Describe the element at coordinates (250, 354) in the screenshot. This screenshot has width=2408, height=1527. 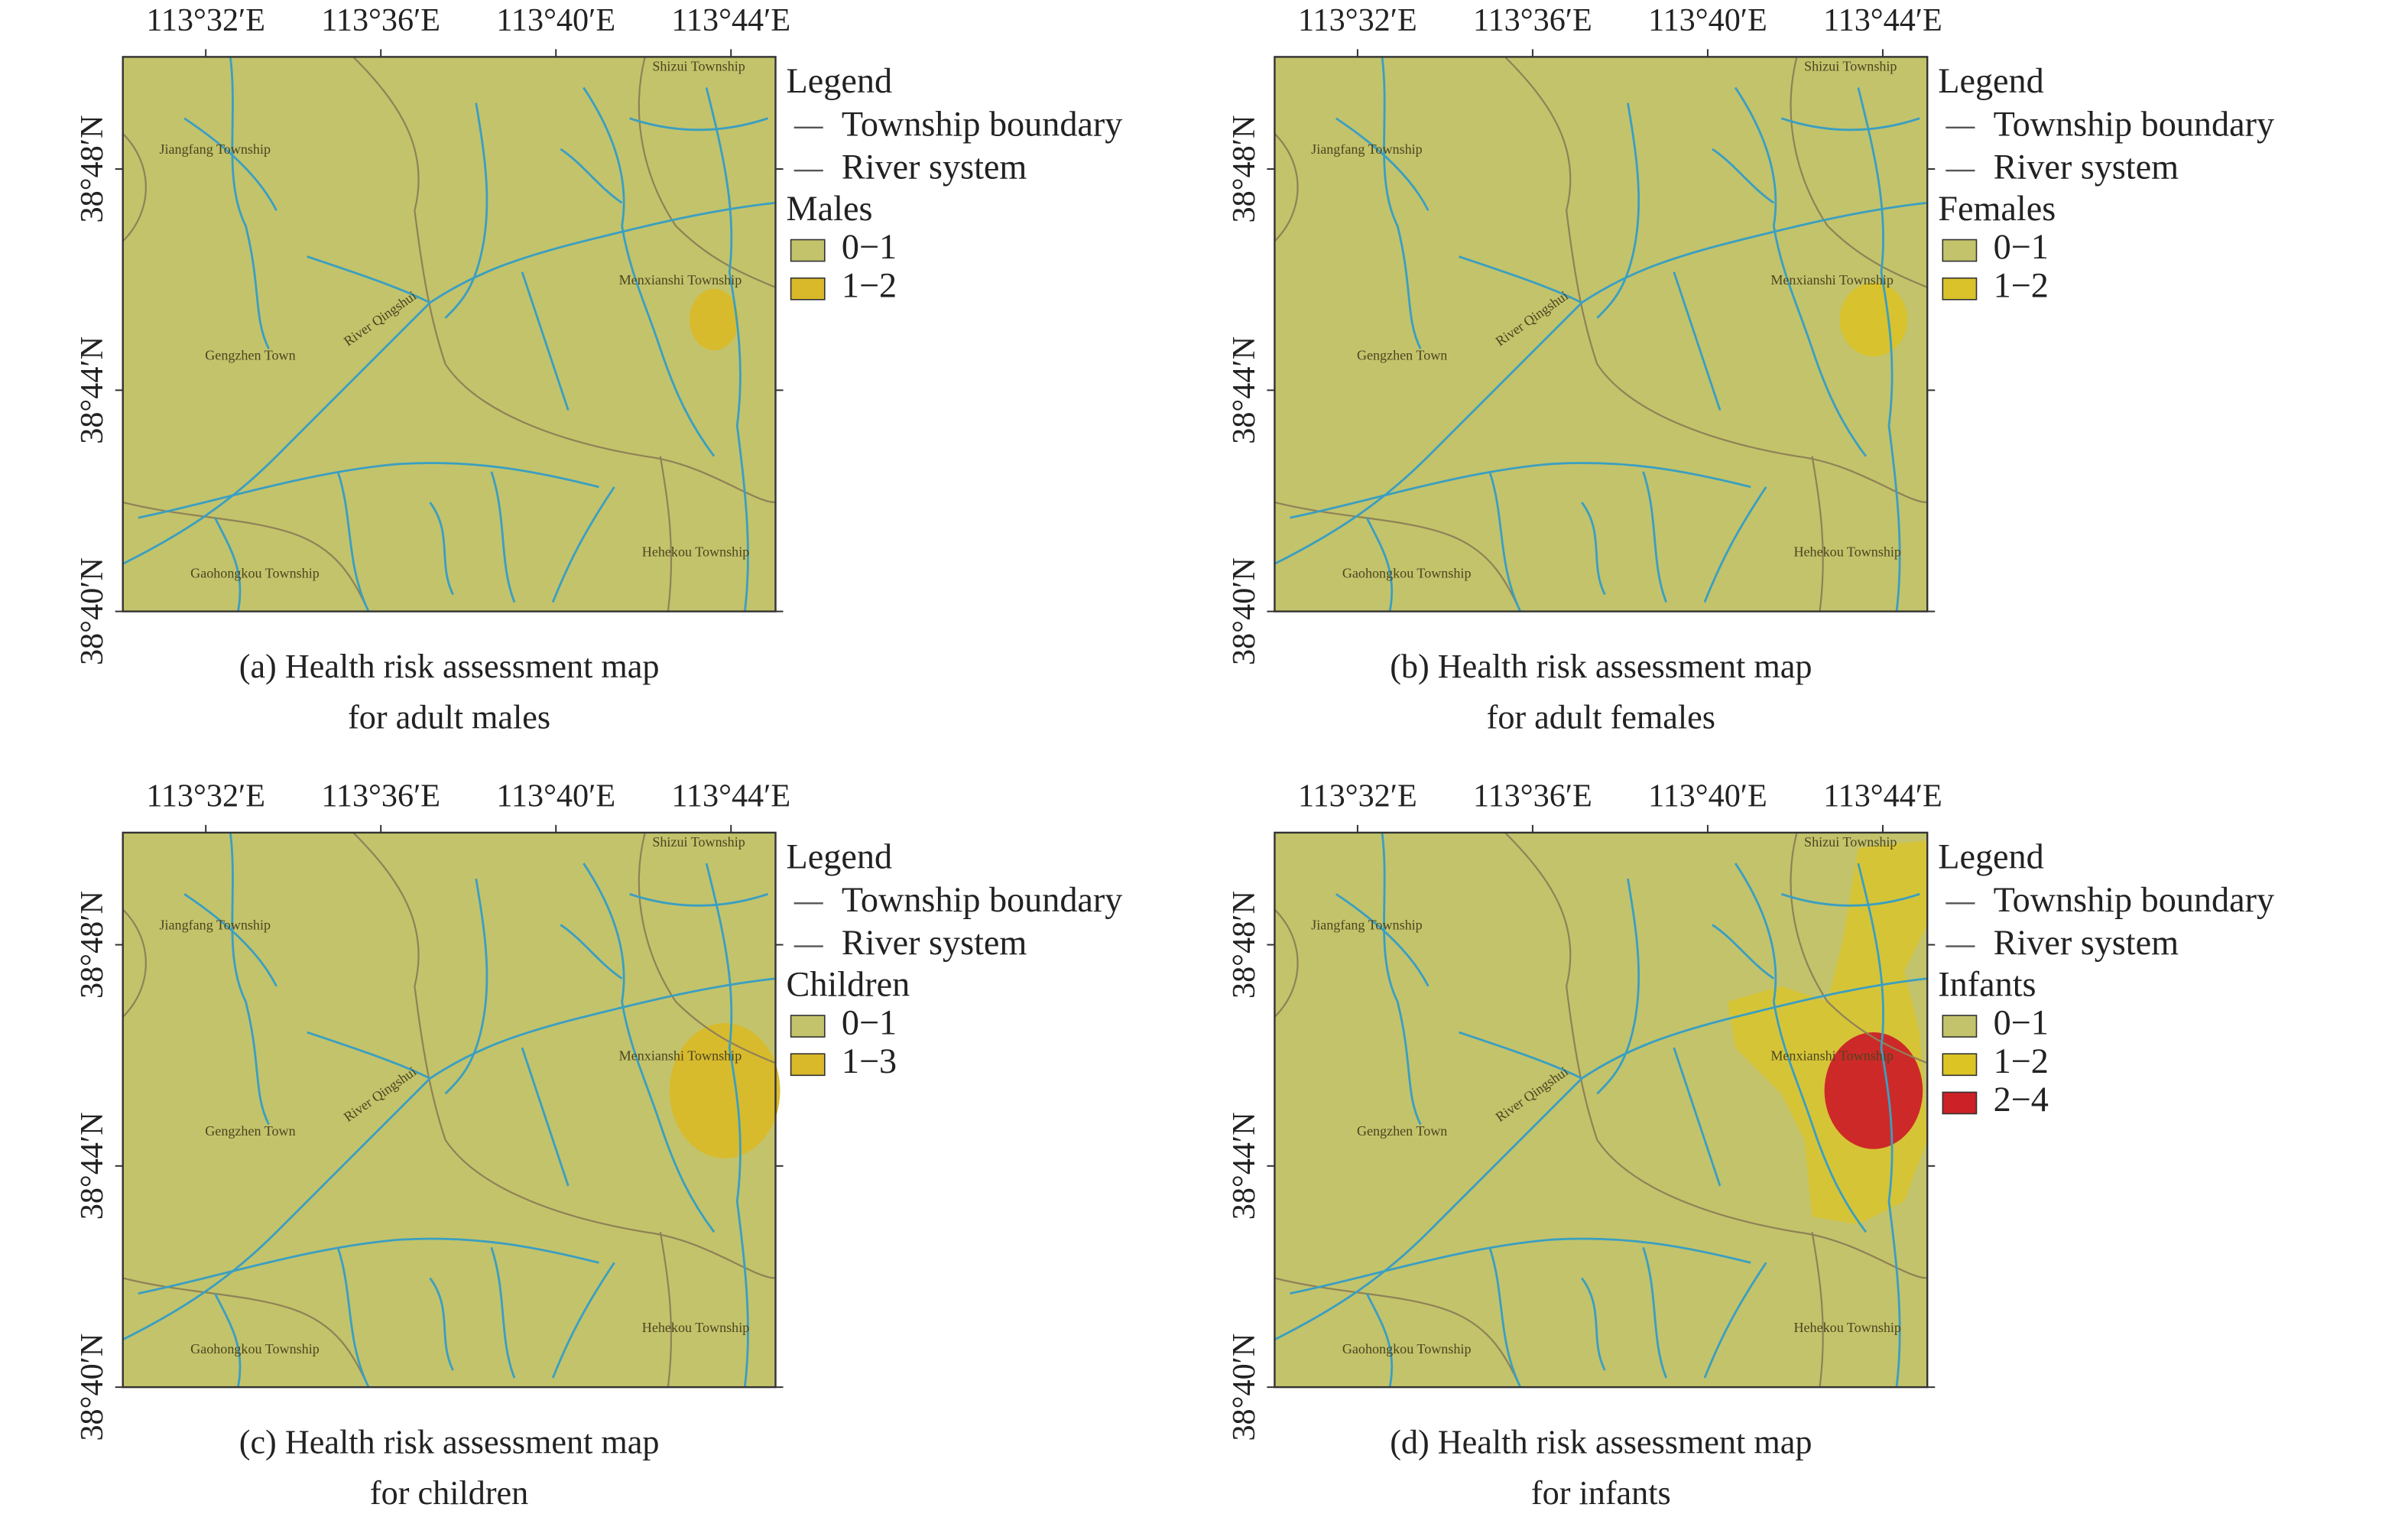
I see `place-label: Gengzhen Town` at that location.